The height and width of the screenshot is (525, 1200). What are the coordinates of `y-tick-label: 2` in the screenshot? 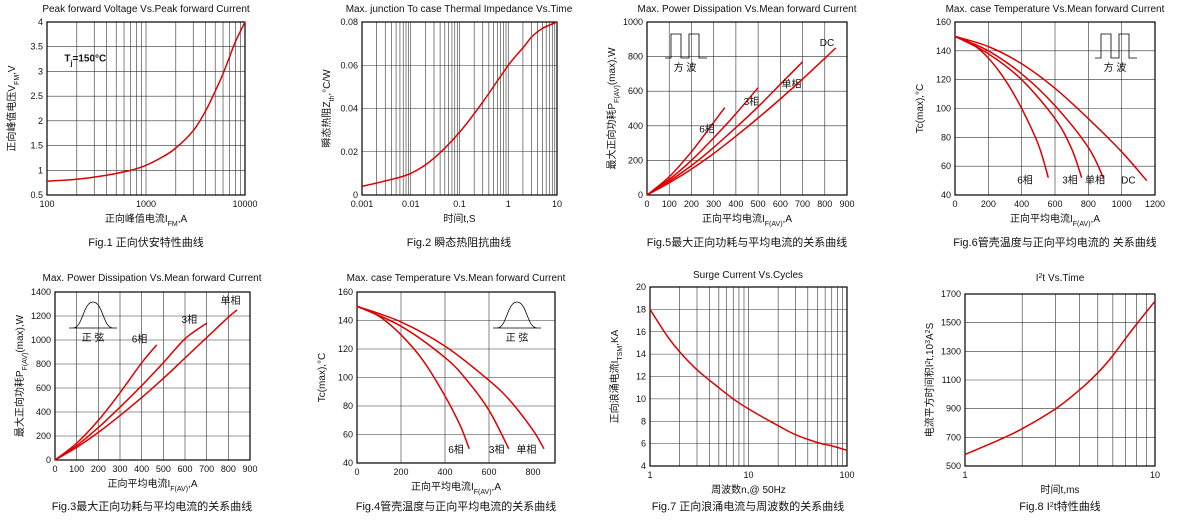 It's located at (40, 121).